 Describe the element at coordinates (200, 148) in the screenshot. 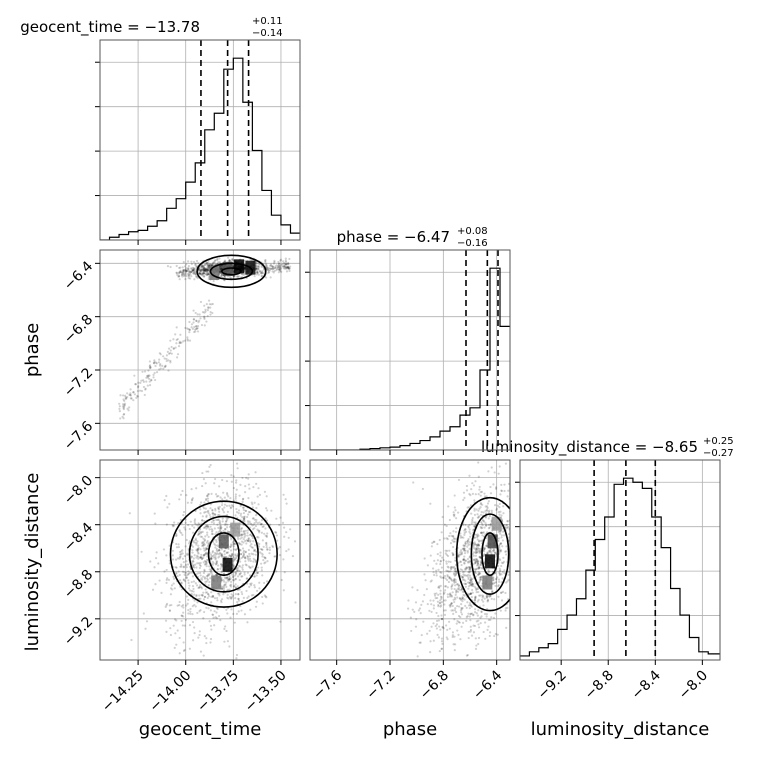

I see `histogram-geocent_time` at that location.